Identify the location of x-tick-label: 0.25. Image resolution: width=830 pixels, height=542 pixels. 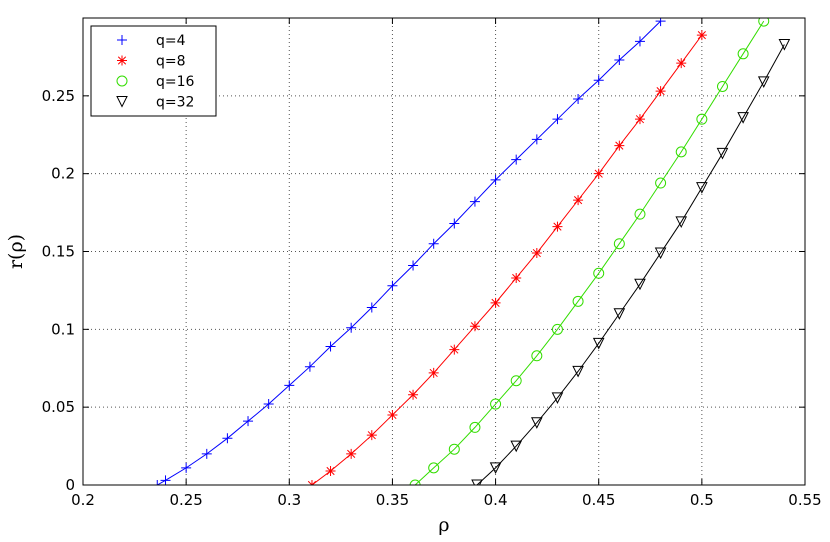
(185, 500).